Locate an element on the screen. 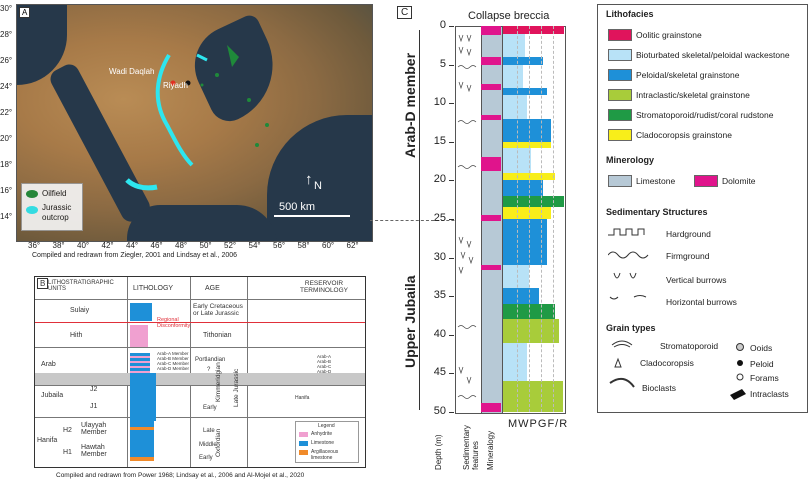 The height and width of the screenshot is (481, 811). reservoir-label: Arab-D is located at coordinates (324, 371).